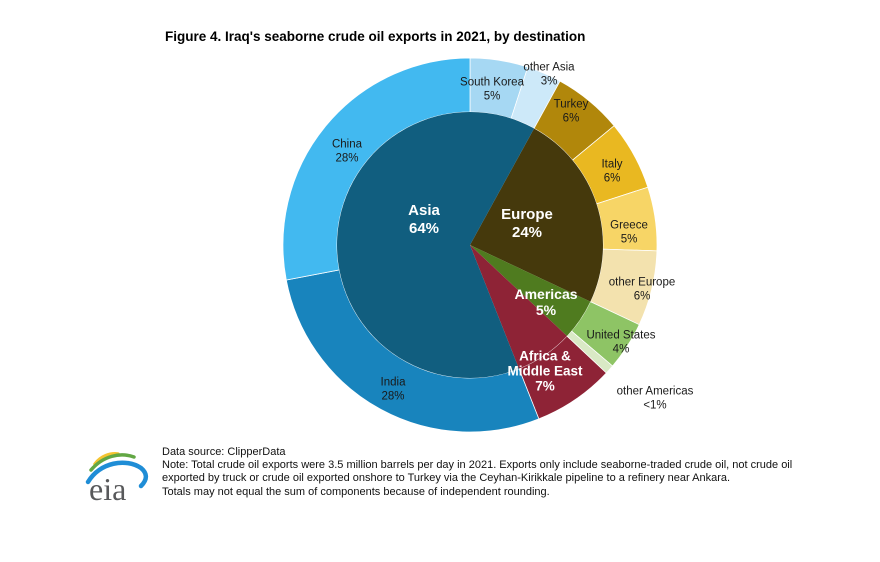 The height and width of the screenshot is (562, 880). What do you see at coordinates (571, 111) in the screenshot?
I see `label-turkey: Turkey 6%` at bounding box center [571, 111].